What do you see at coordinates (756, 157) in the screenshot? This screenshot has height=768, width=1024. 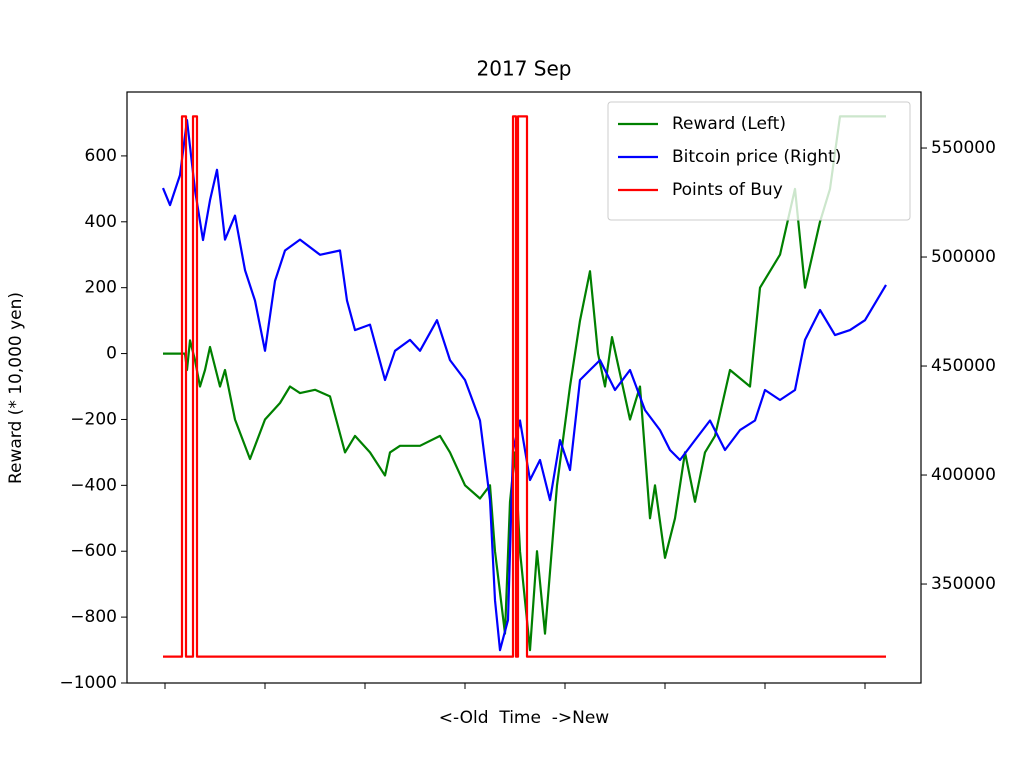 I see `legend-label: Bitcoin price (Right)` at bounding box center [756, 157].